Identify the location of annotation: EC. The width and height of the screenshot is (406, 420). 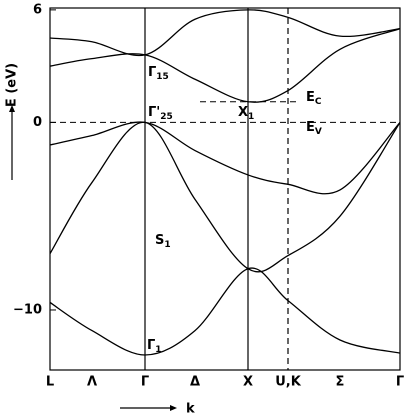
(314, 98).